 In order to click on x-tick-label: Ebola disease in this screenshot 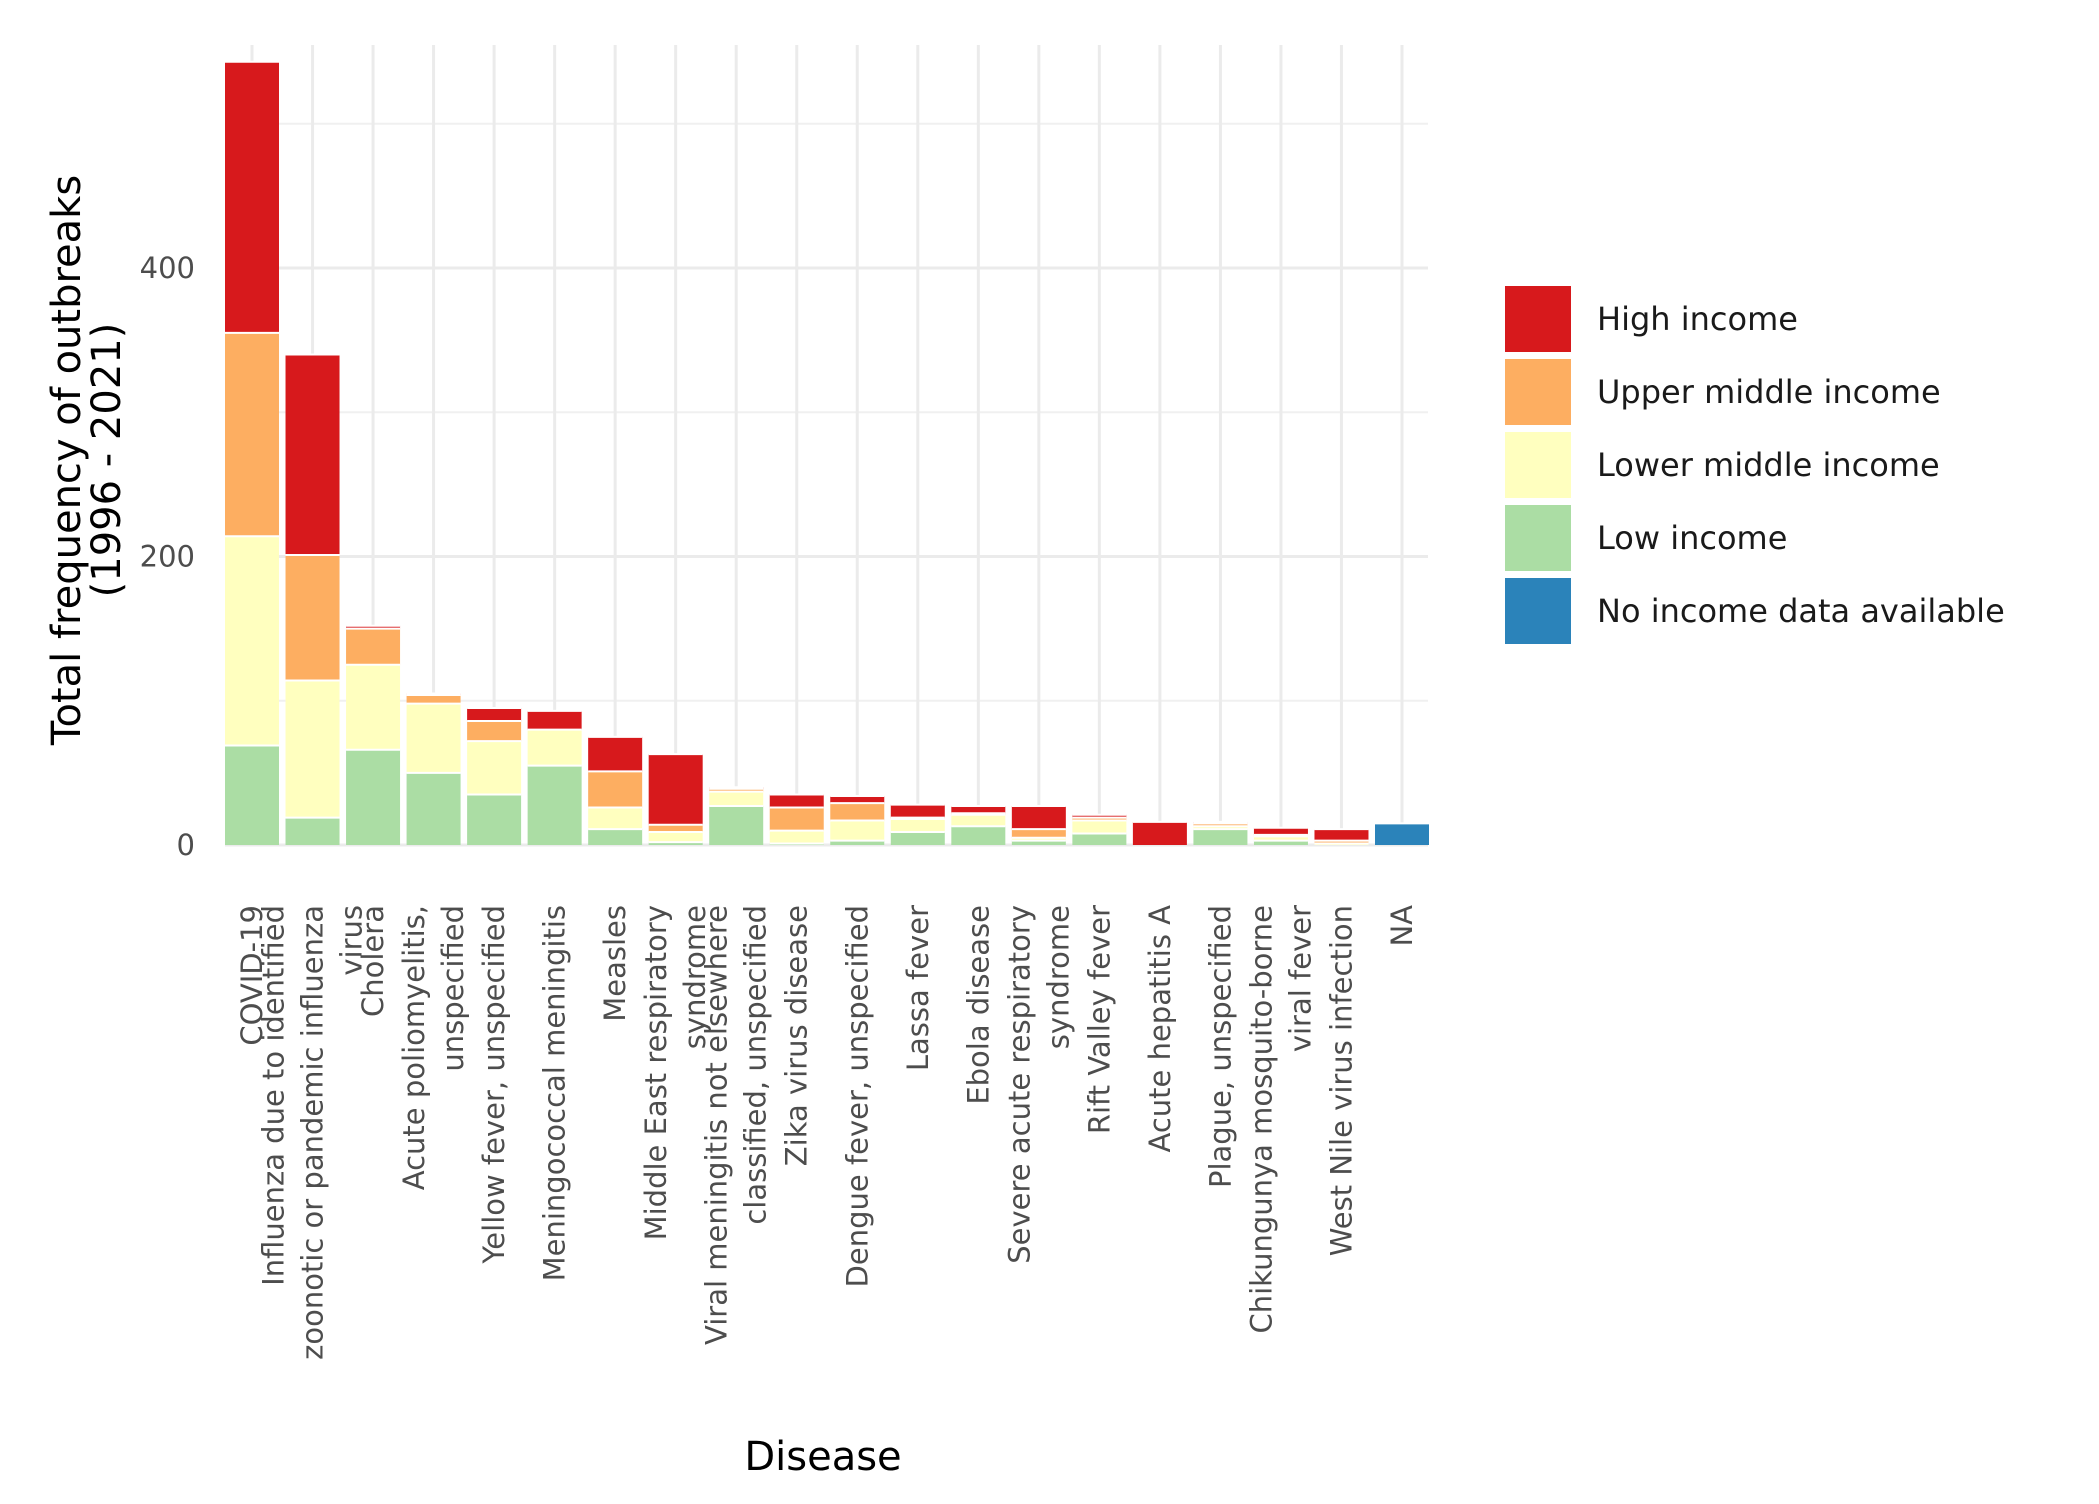, I will do `click(978, 1005)`.